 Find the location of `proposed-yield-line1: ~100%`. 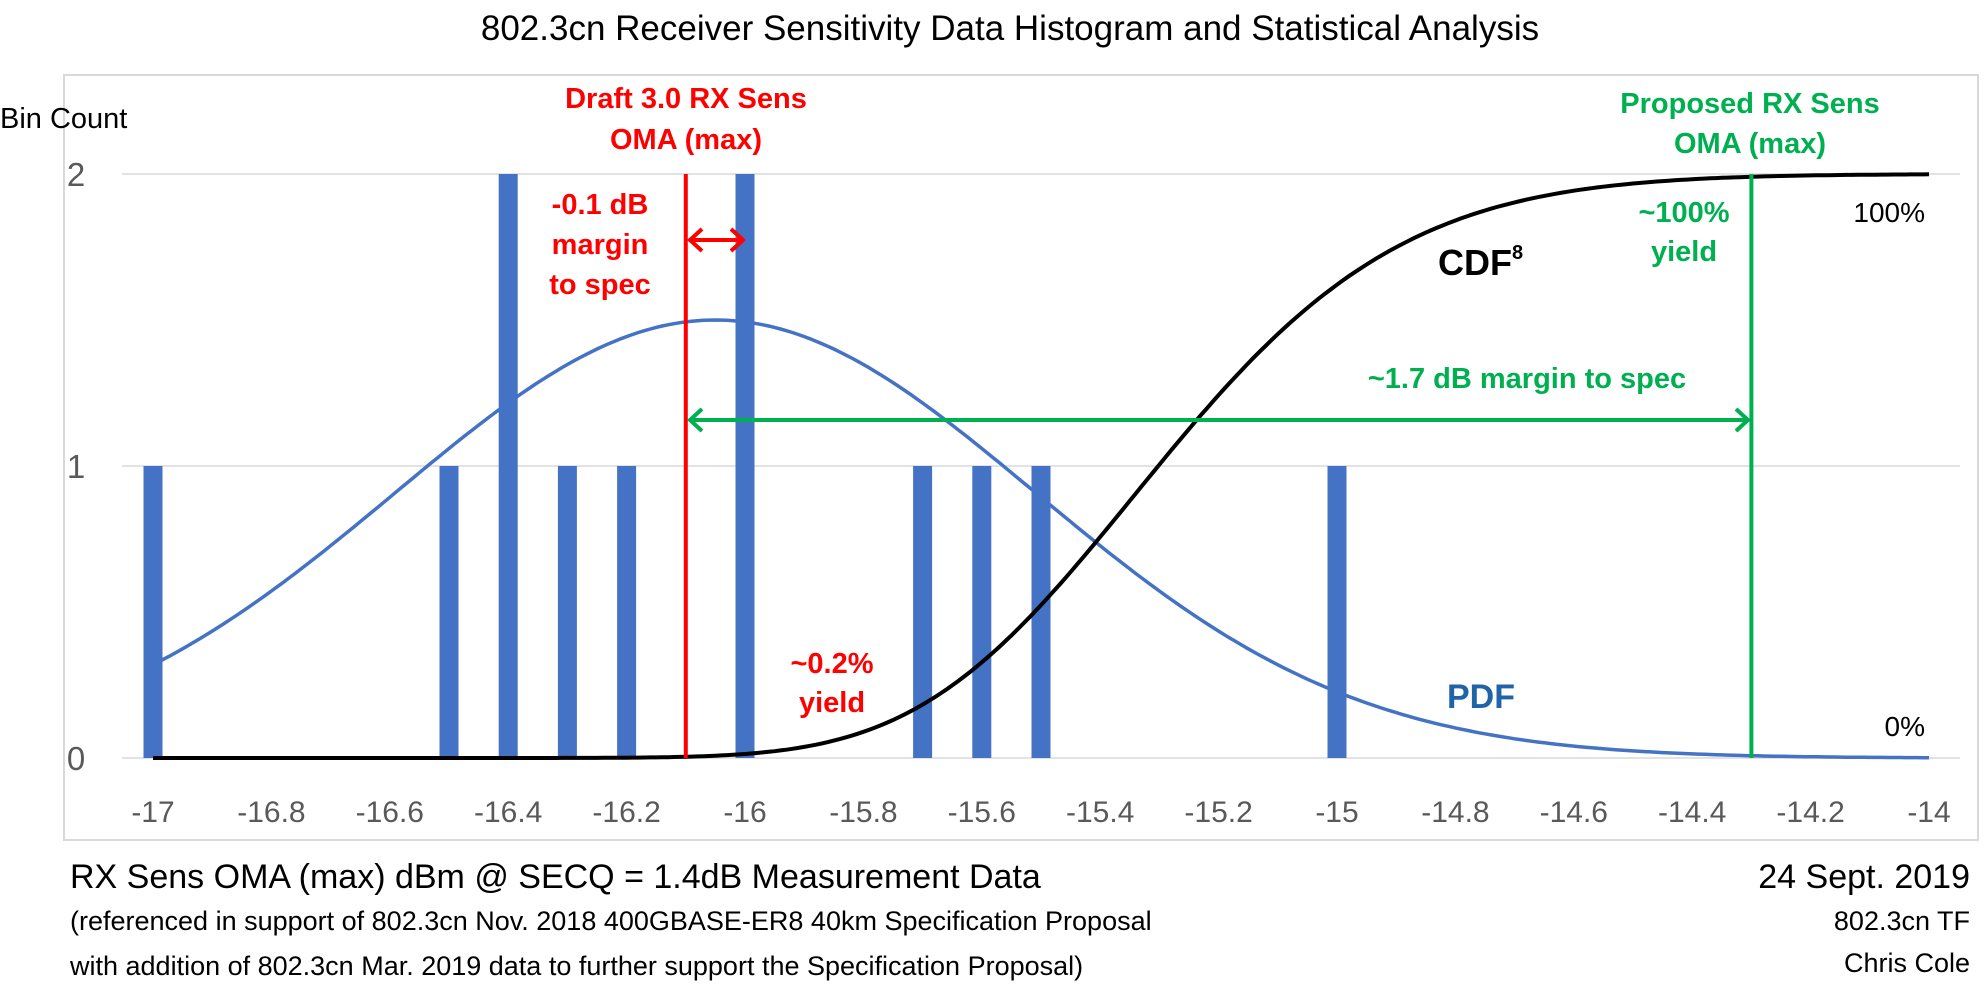

proposed-yield-line1: ~100% is located at coordinates (1683, 213).